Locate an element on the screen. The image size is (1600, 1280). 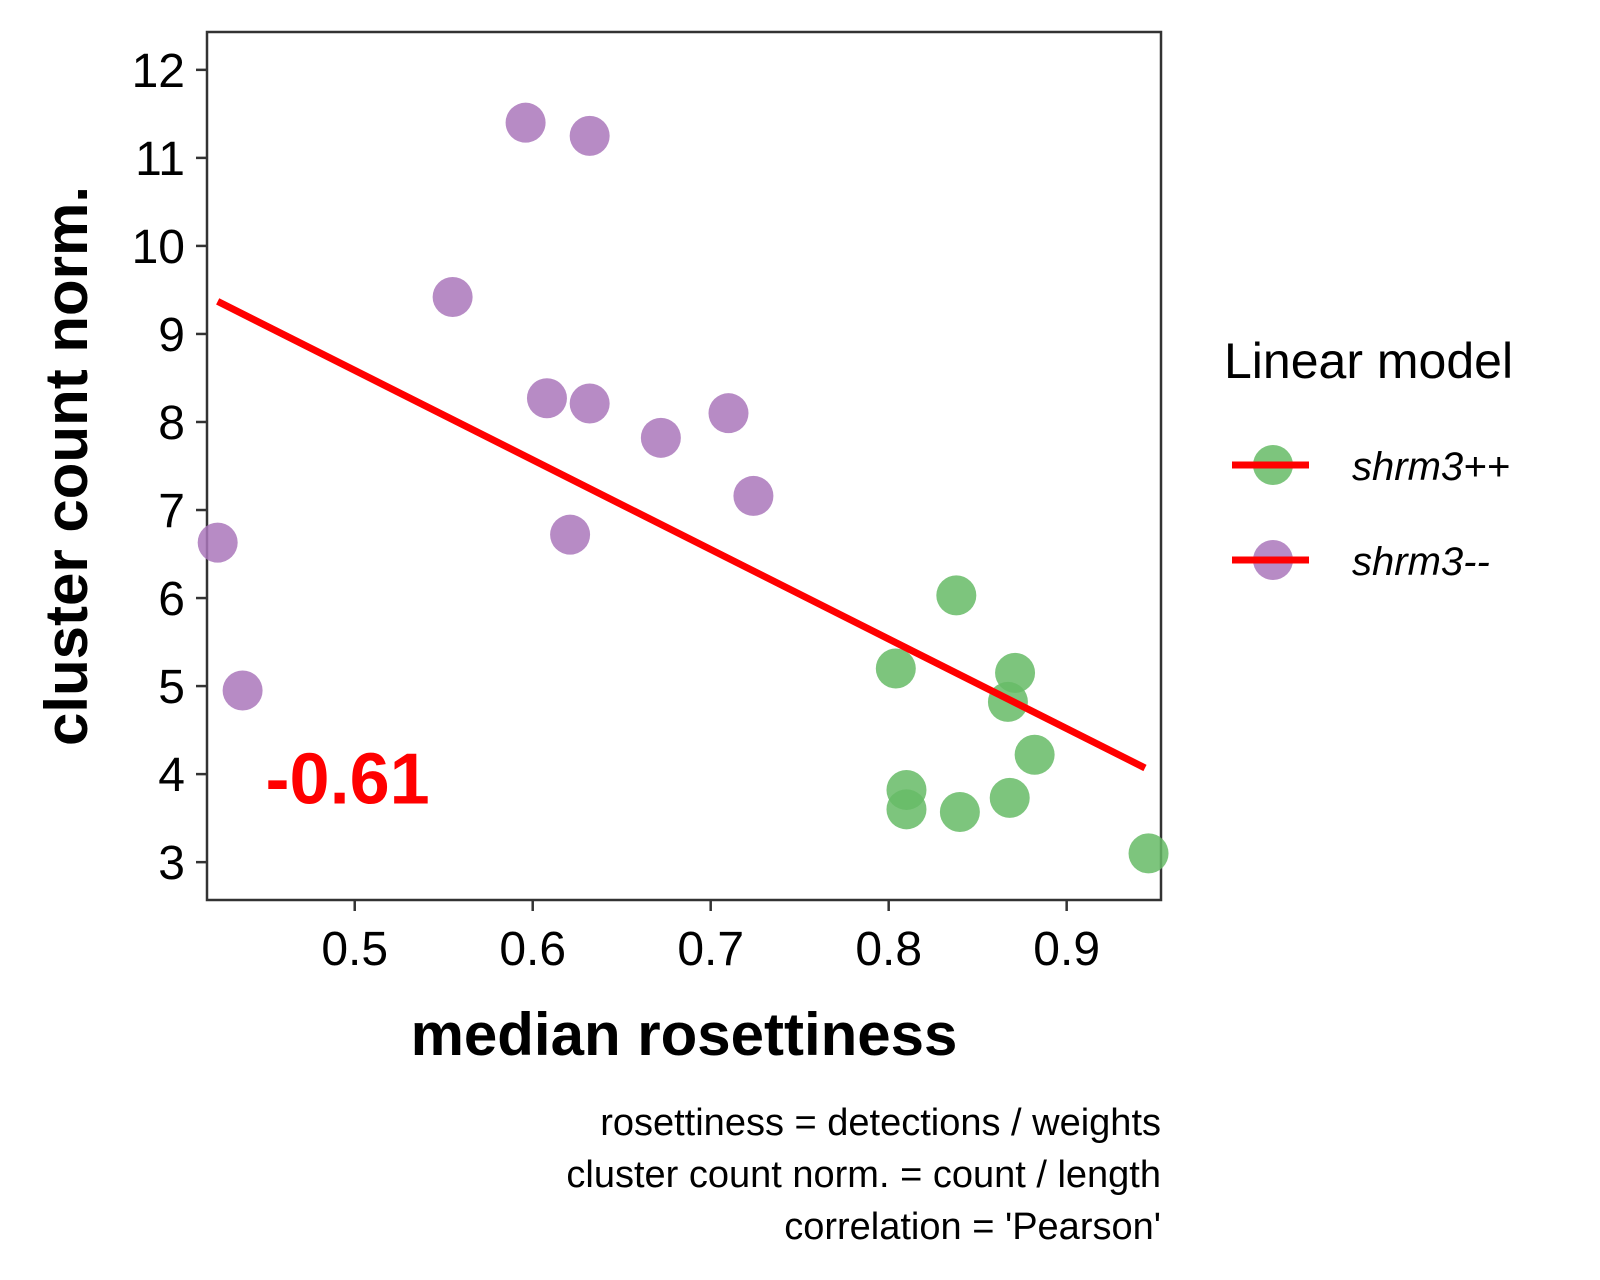
x-tick-label: 0.8 is located at coordinates (888, 949).